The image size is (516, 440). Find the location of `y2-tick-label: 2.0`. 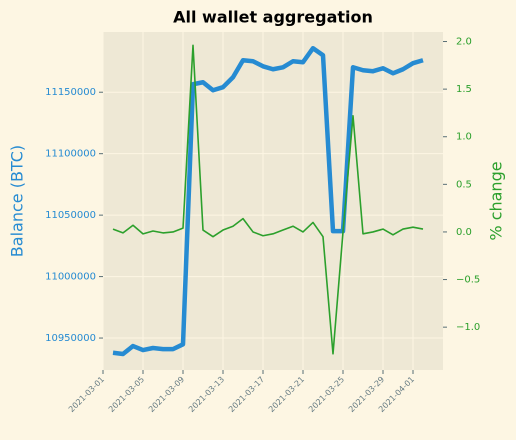

y2-tick-label: 2.0 is located at coordinates (464, 42).